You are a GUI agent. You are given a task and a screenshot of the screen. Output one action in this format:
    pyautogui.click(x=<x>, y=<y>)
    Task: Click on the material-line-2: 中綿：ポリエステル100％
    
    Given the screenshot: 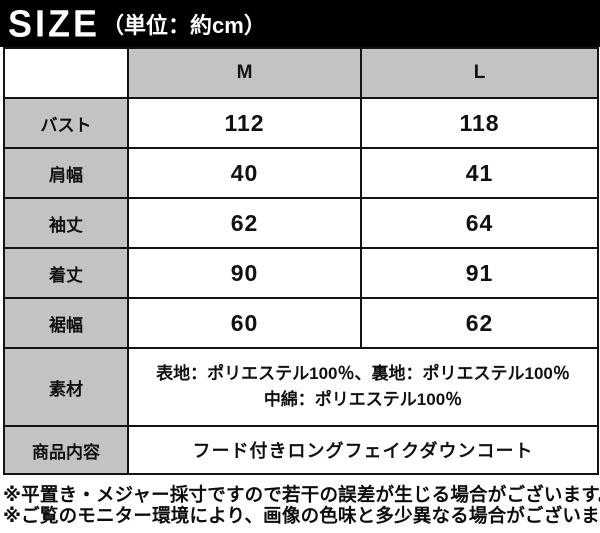 What is the action you would take?
    pyautogui.click(x=363, y=399)
    